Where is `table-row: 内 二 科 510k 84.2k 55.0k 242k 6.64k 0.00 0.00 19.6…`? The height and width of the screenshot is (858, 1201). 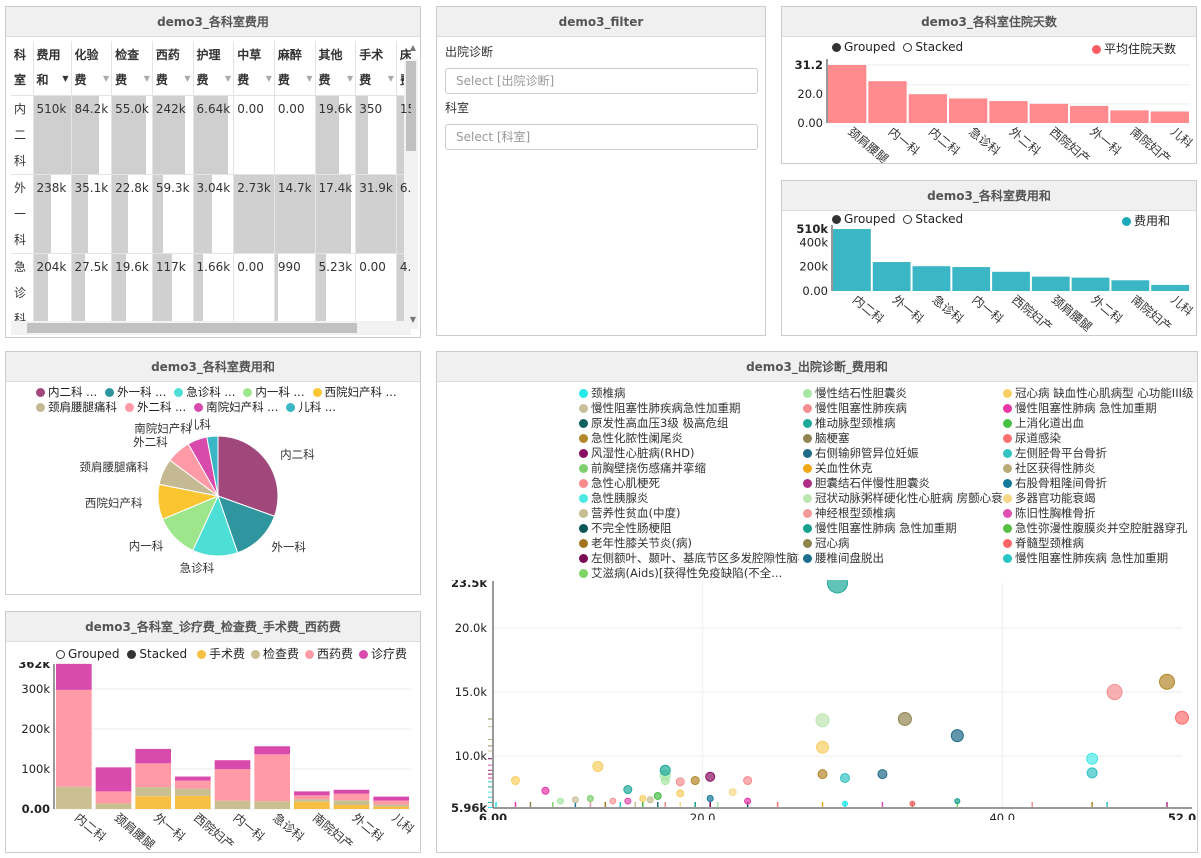
table-row: 内 二 科 510k 84.2k 55.0k 242k 6.64k 0.00 0.00 19.6… is located at coordinates (211, 135).